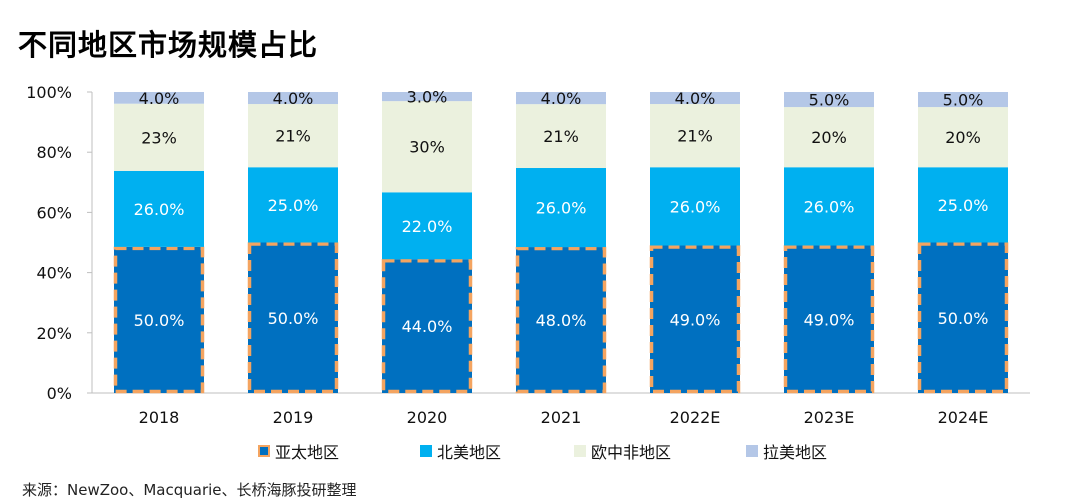  Describe the element at coordinates (54, 273) in the screenshot. I see `y-tick-label: 40%` at that location.